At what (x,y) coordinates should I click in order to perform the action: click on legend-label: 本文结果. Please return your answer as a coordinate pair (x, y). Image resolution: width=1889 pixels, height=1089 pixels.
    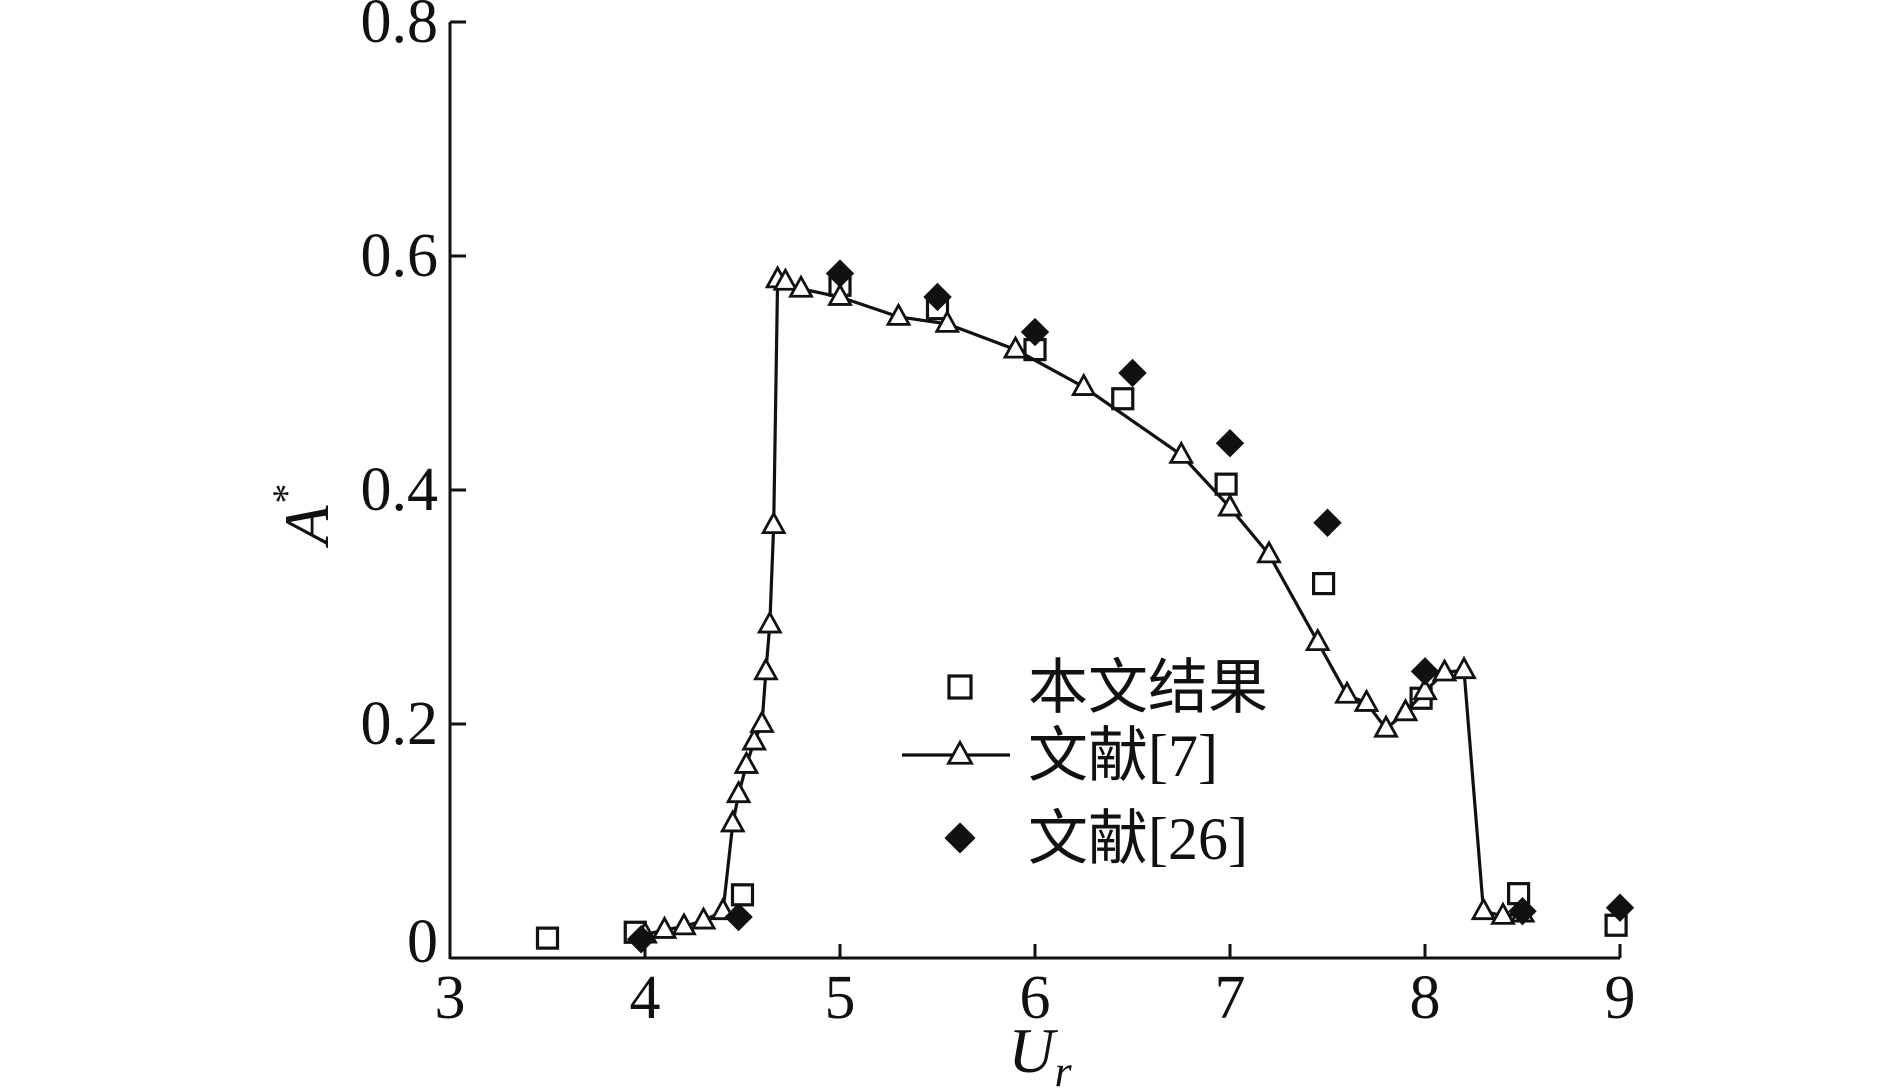
    Looking at the image, I should click on (1148, 688).